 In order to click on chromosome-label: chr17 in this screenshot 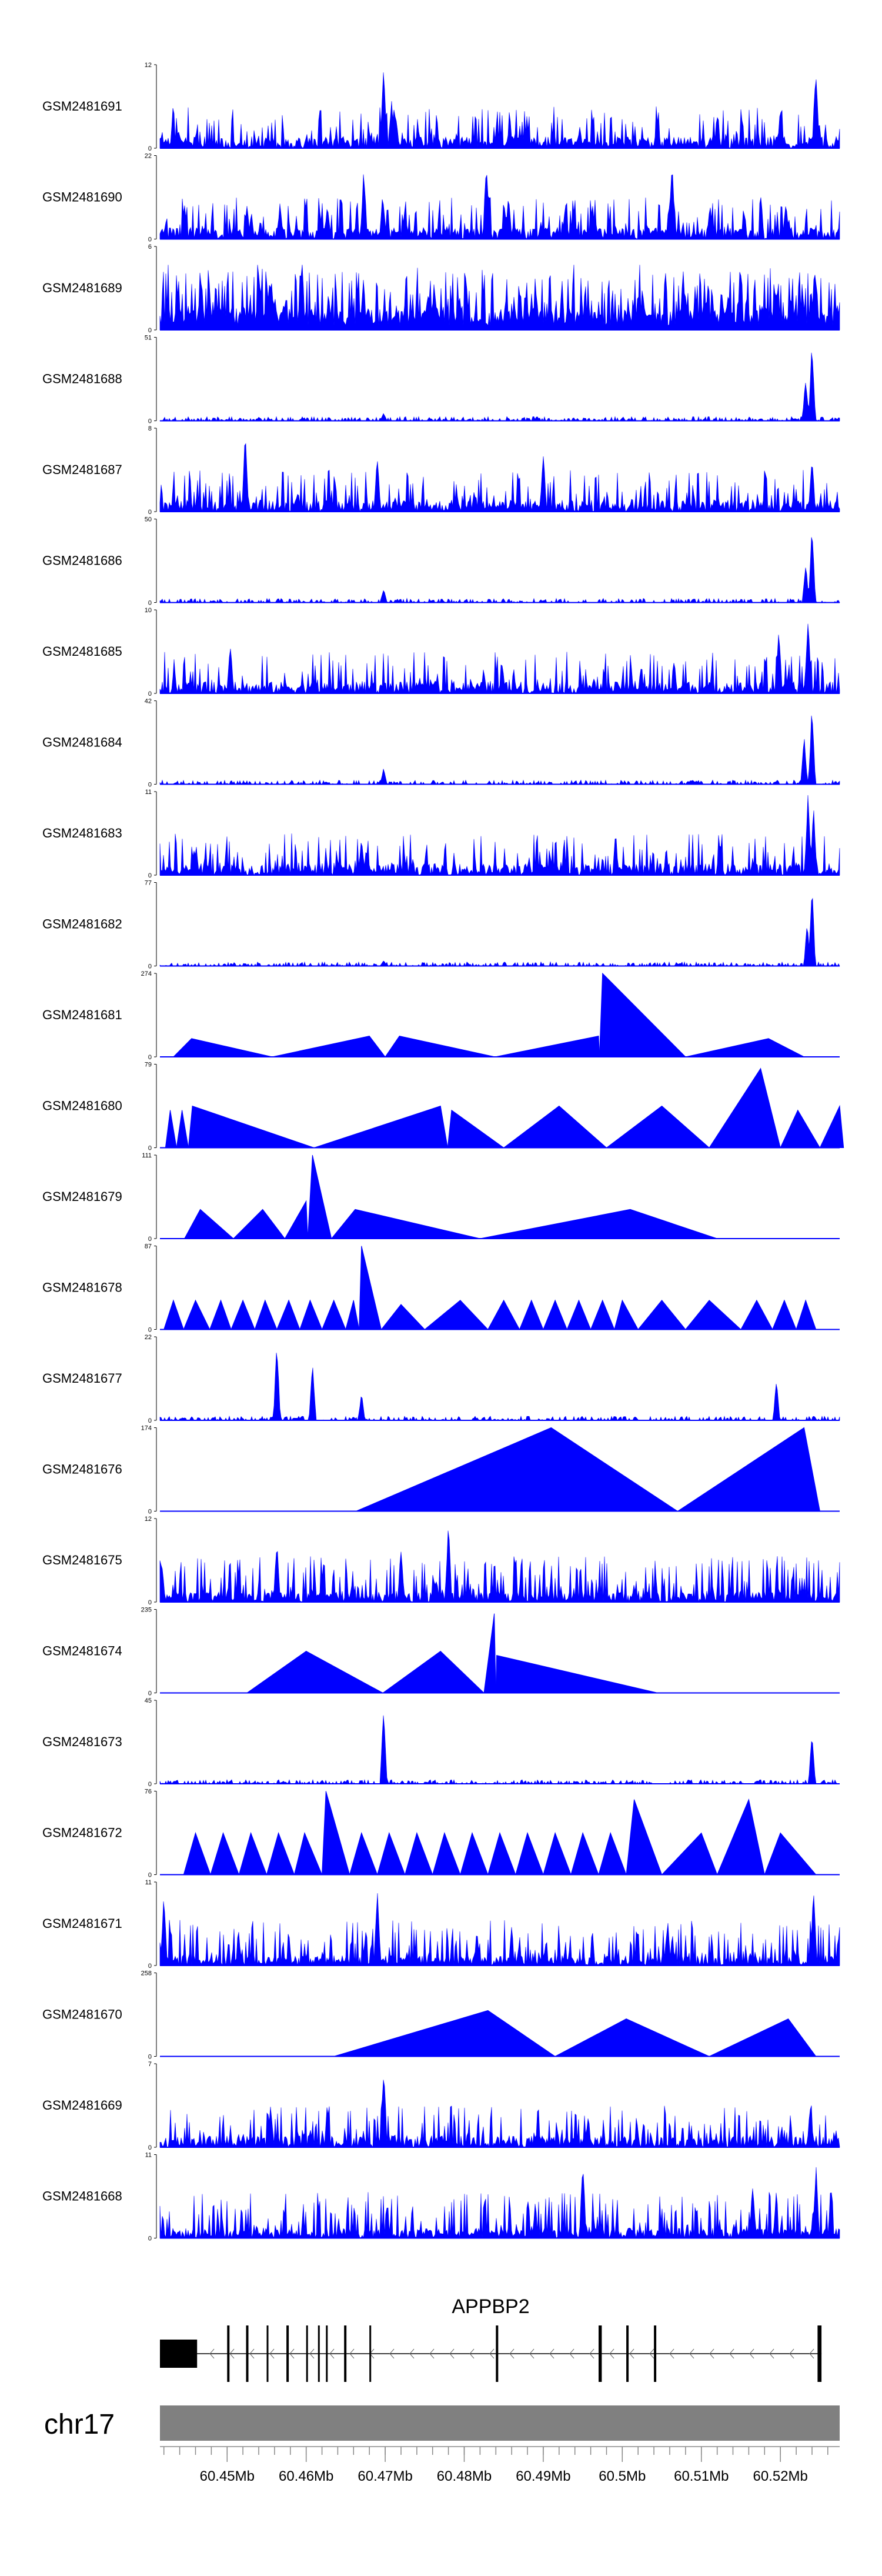, I will do `click(79, 2424)`.